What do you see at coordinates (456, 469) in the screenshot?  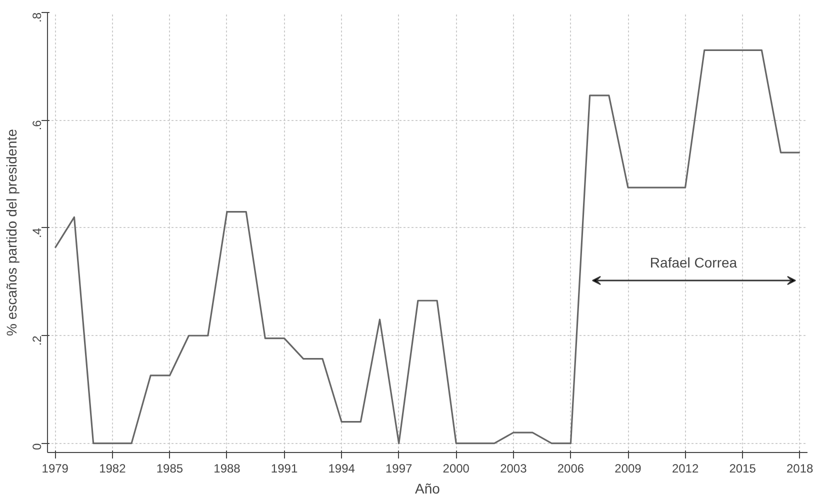 I see `x-tick-label: 2000` at bounding box center [456, 469].